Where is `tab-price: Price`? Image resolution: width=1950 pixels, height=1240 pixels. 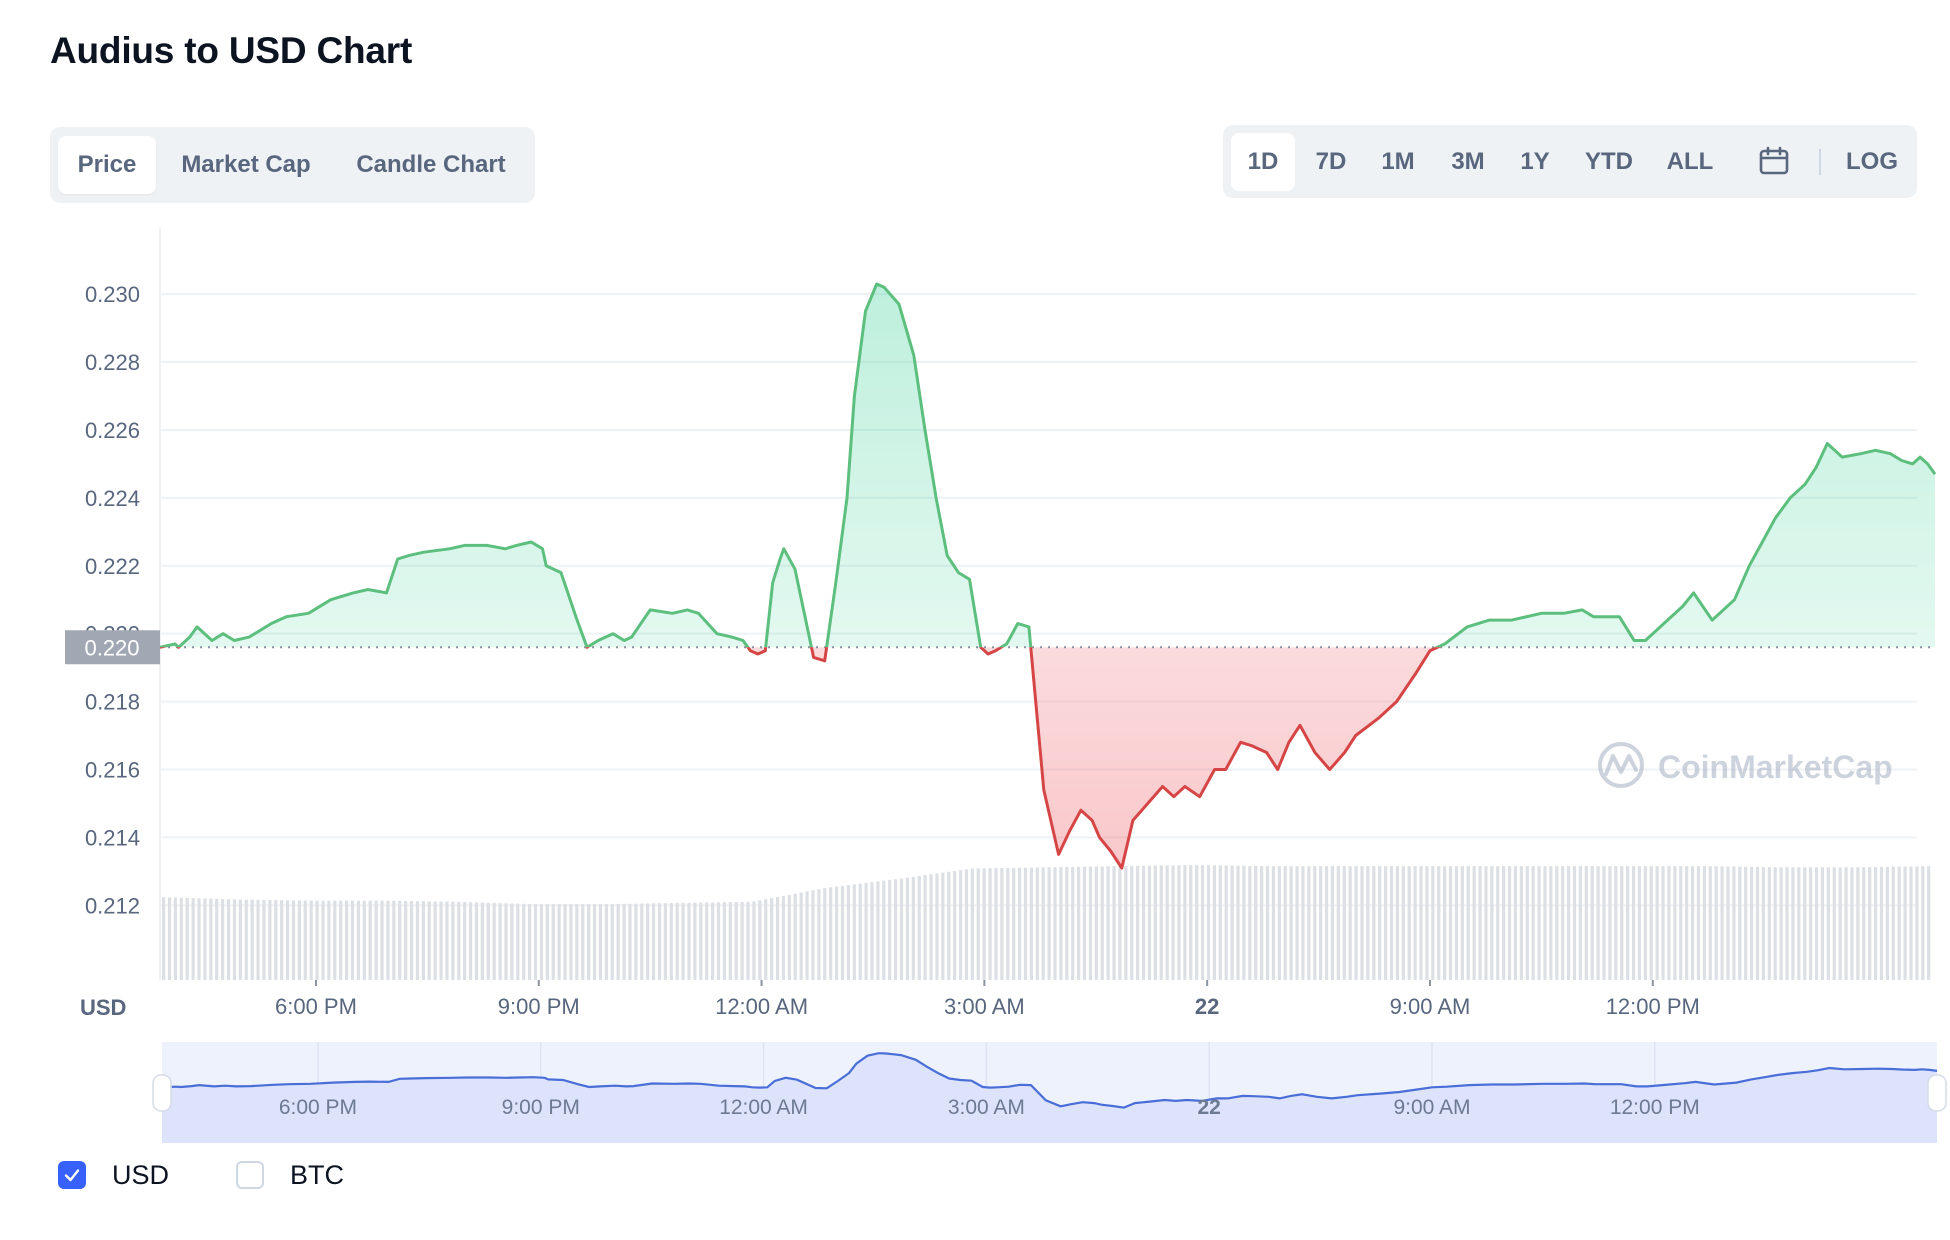 tab-price: Price is located at coordinates (107, 165).